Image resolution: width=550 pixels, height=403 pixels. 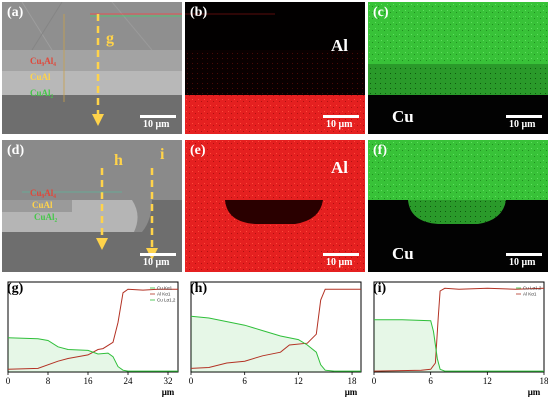 What do you see at coordinates (15, 12) in the screenshot?
I see `panel-label: (a)` at bounding box center [15, 12].